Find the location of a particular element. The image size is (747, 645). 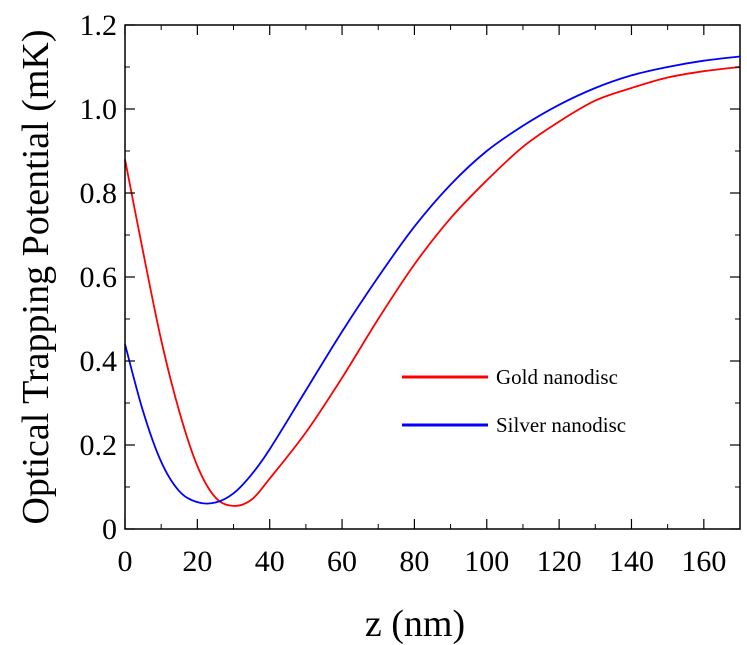

legend-label-silver: Silver nanodisc is located at coordinates (561, 425).